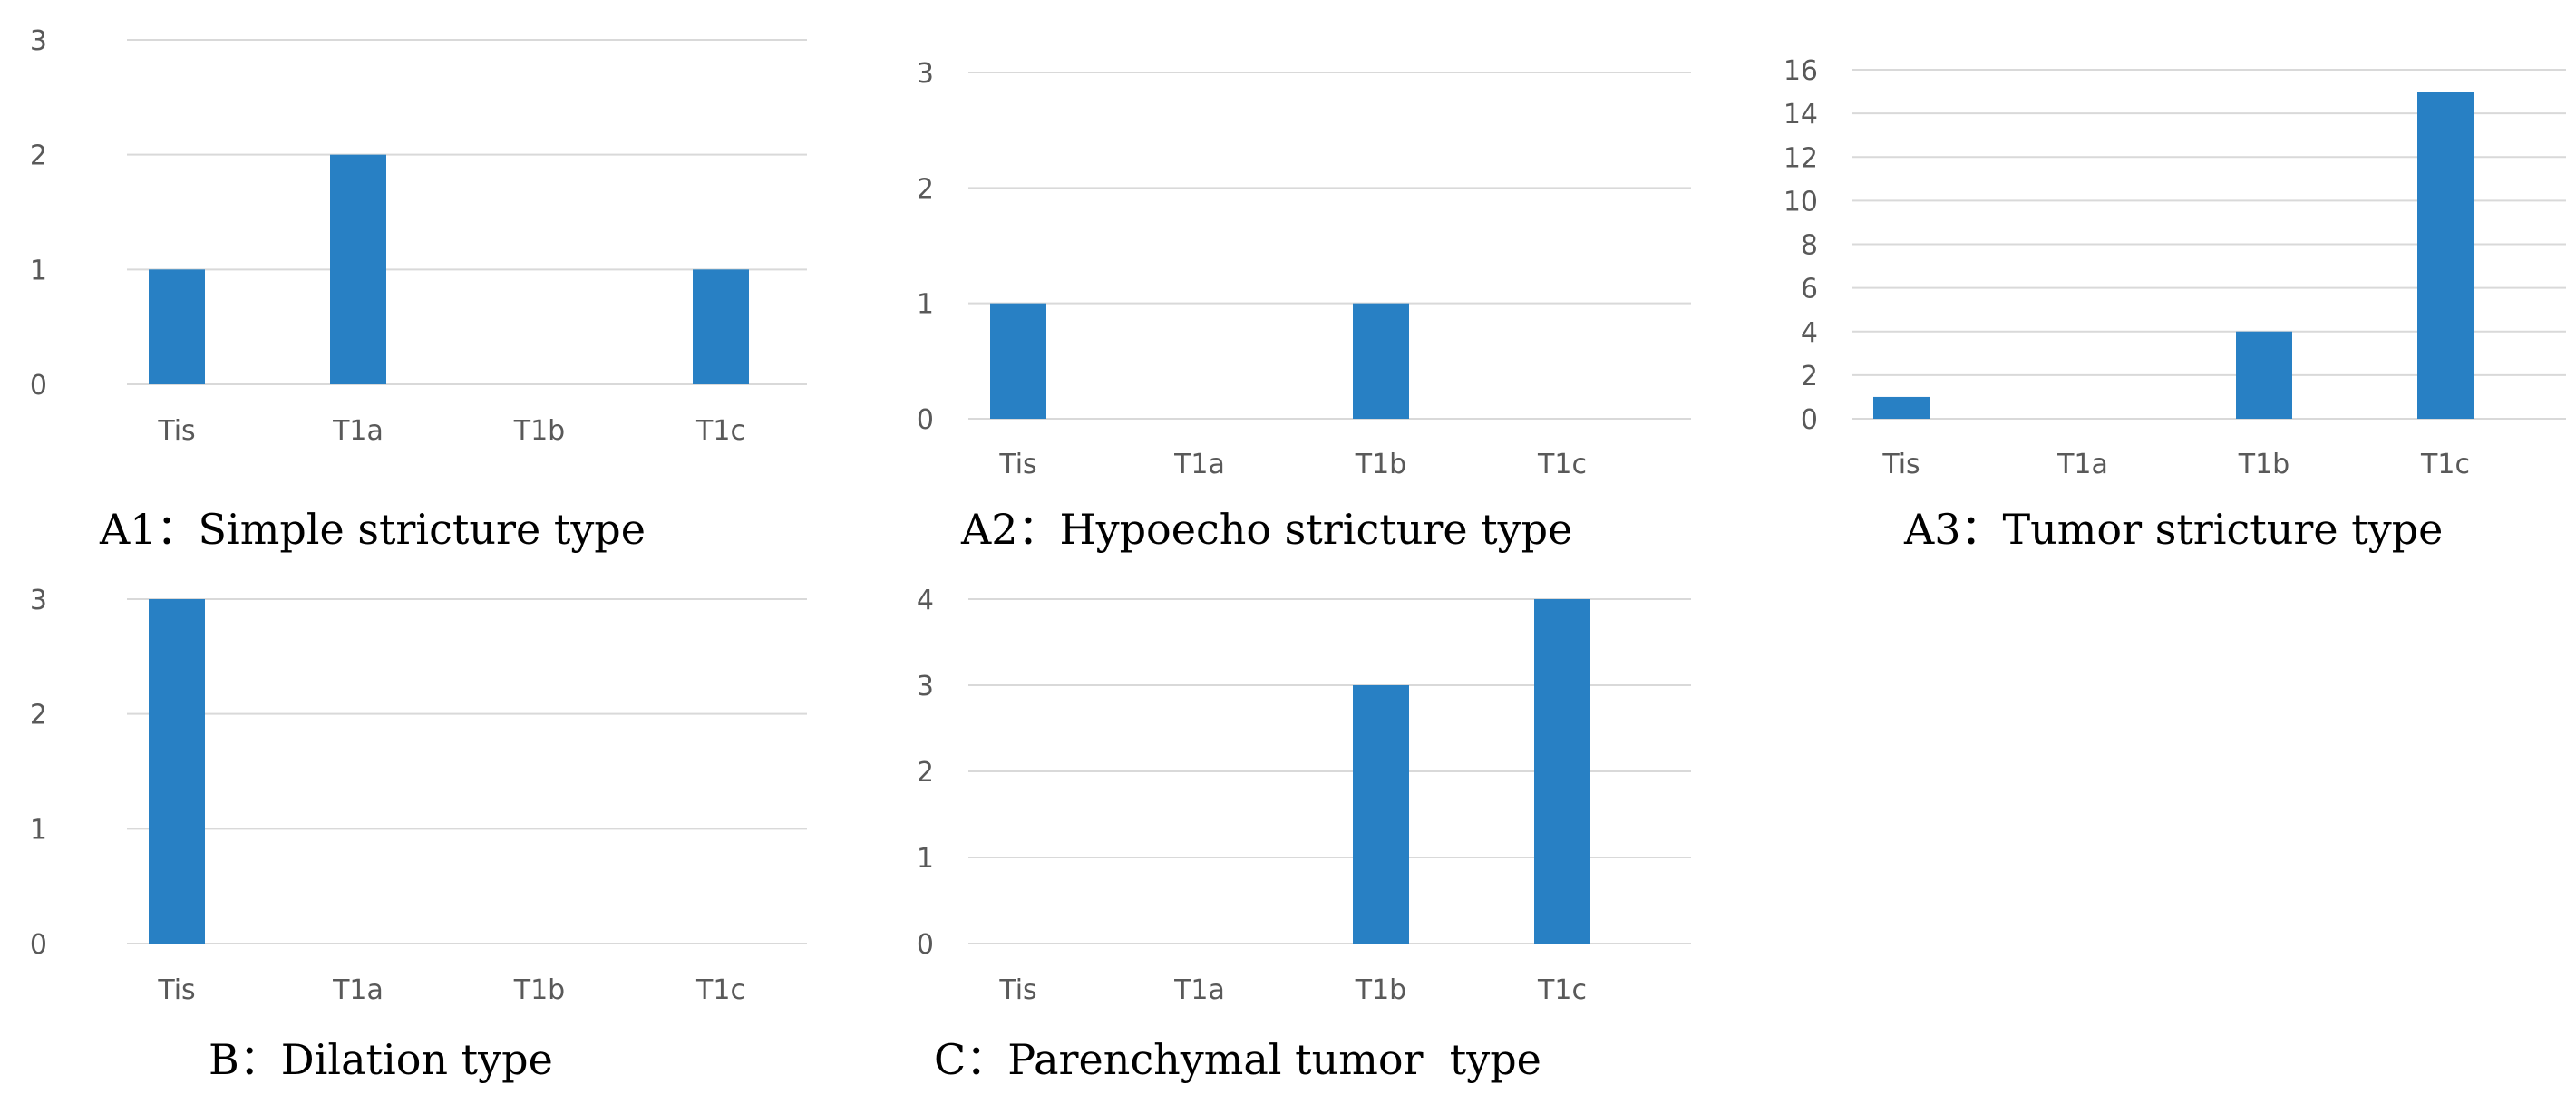 The width and height of the screenshot is (2576, 1104). I want to click on y-tick-label: 8, so click(1809, 246).